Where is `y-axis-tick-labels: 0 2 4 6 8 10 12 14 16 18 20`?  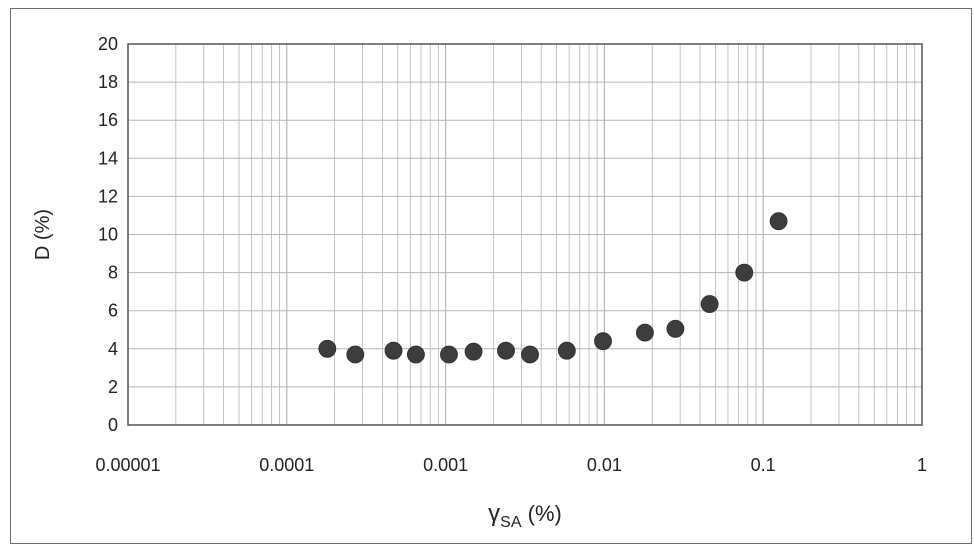 y-axis-tick-labels: 0 2 4 6 8 10 12 14 16 18 20 is located at coordinates (108, 234).